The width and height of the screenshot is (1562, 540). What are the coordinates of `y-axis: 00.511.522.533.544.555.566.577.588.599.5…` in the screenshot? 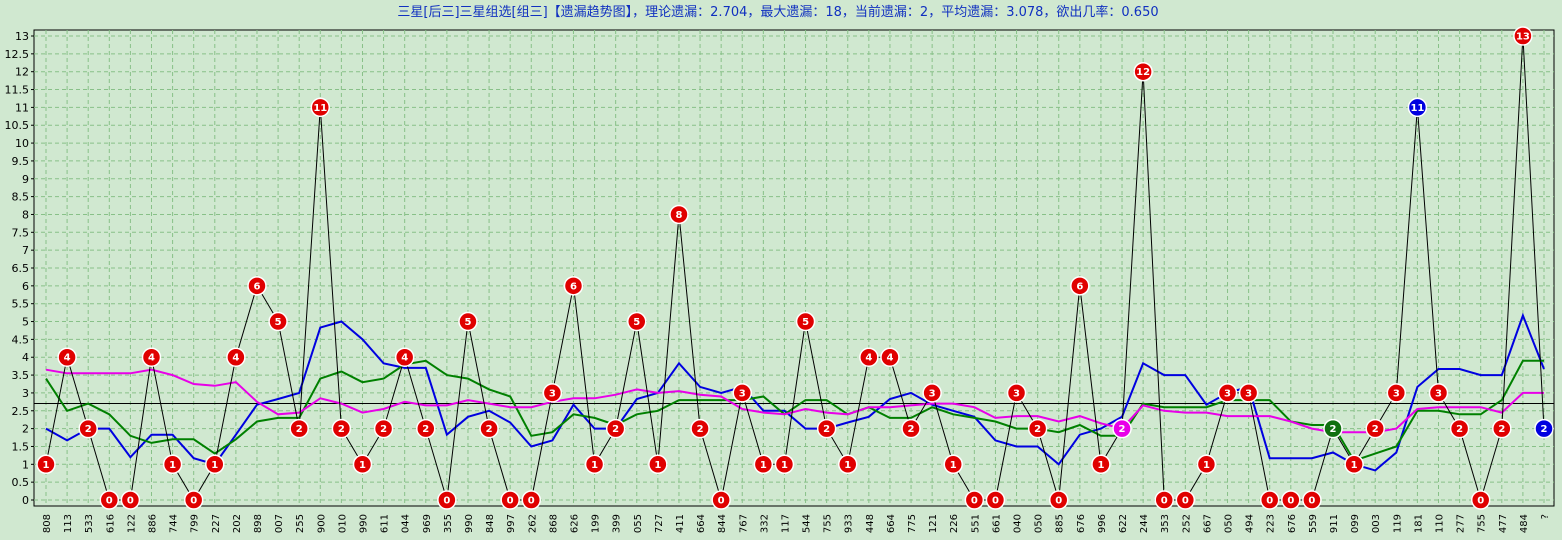 It's located at (19, 268).